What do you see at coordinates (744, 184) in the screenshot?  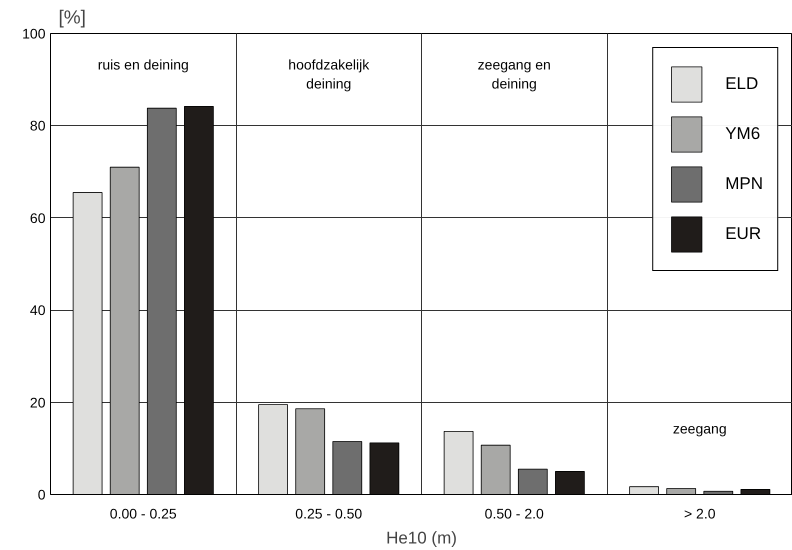 I see `legend-label: MPN` at bounding box center [744, 184].